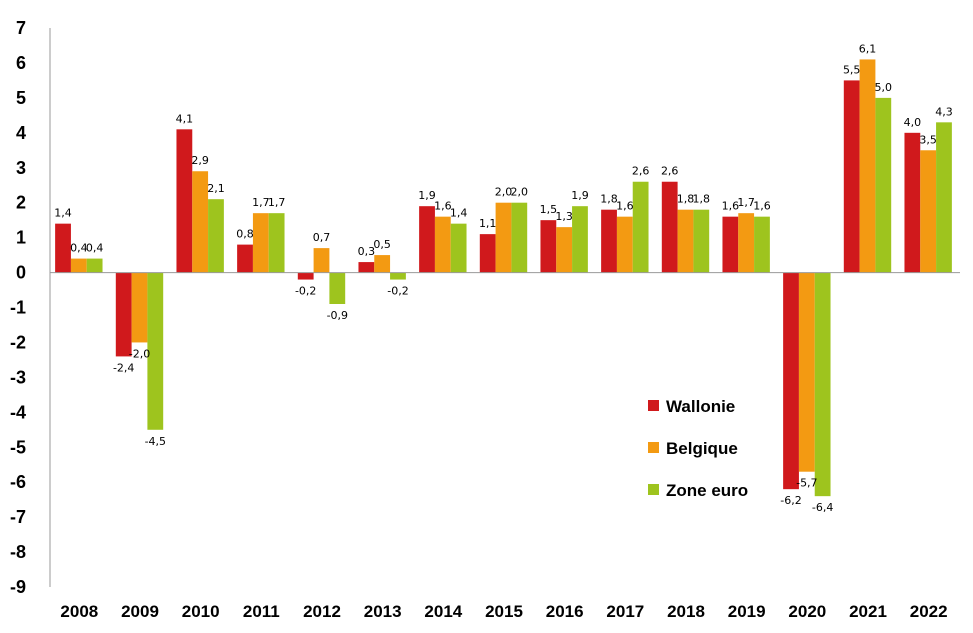 Image resolution: width=973 pixels, height=633 pixels. What do you see at coordinates (730, 244) in the screenshot?
I see `bar-wallonie-2019` at bounding box center [730, 244].